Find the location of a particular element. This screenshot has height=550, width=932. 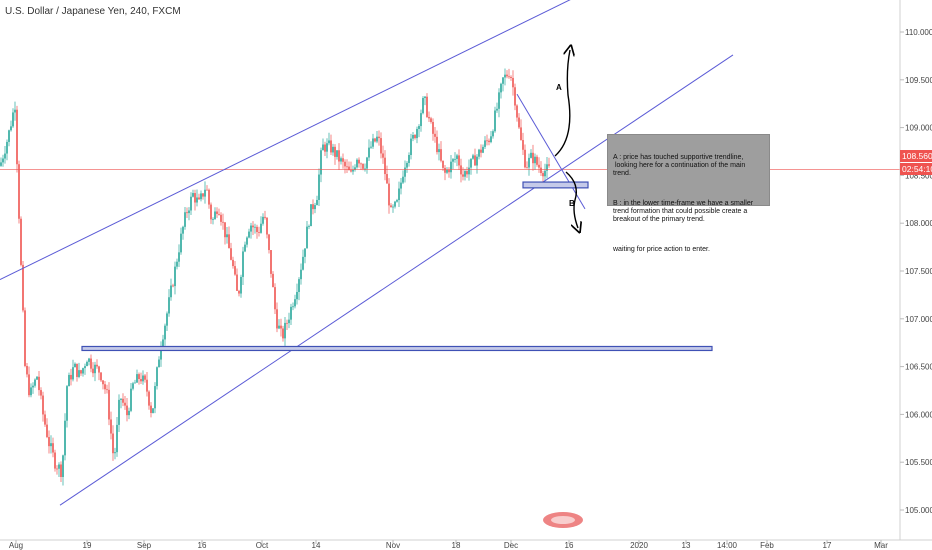

y-tick-label: 106.500 is located at coordinates (918, 367).